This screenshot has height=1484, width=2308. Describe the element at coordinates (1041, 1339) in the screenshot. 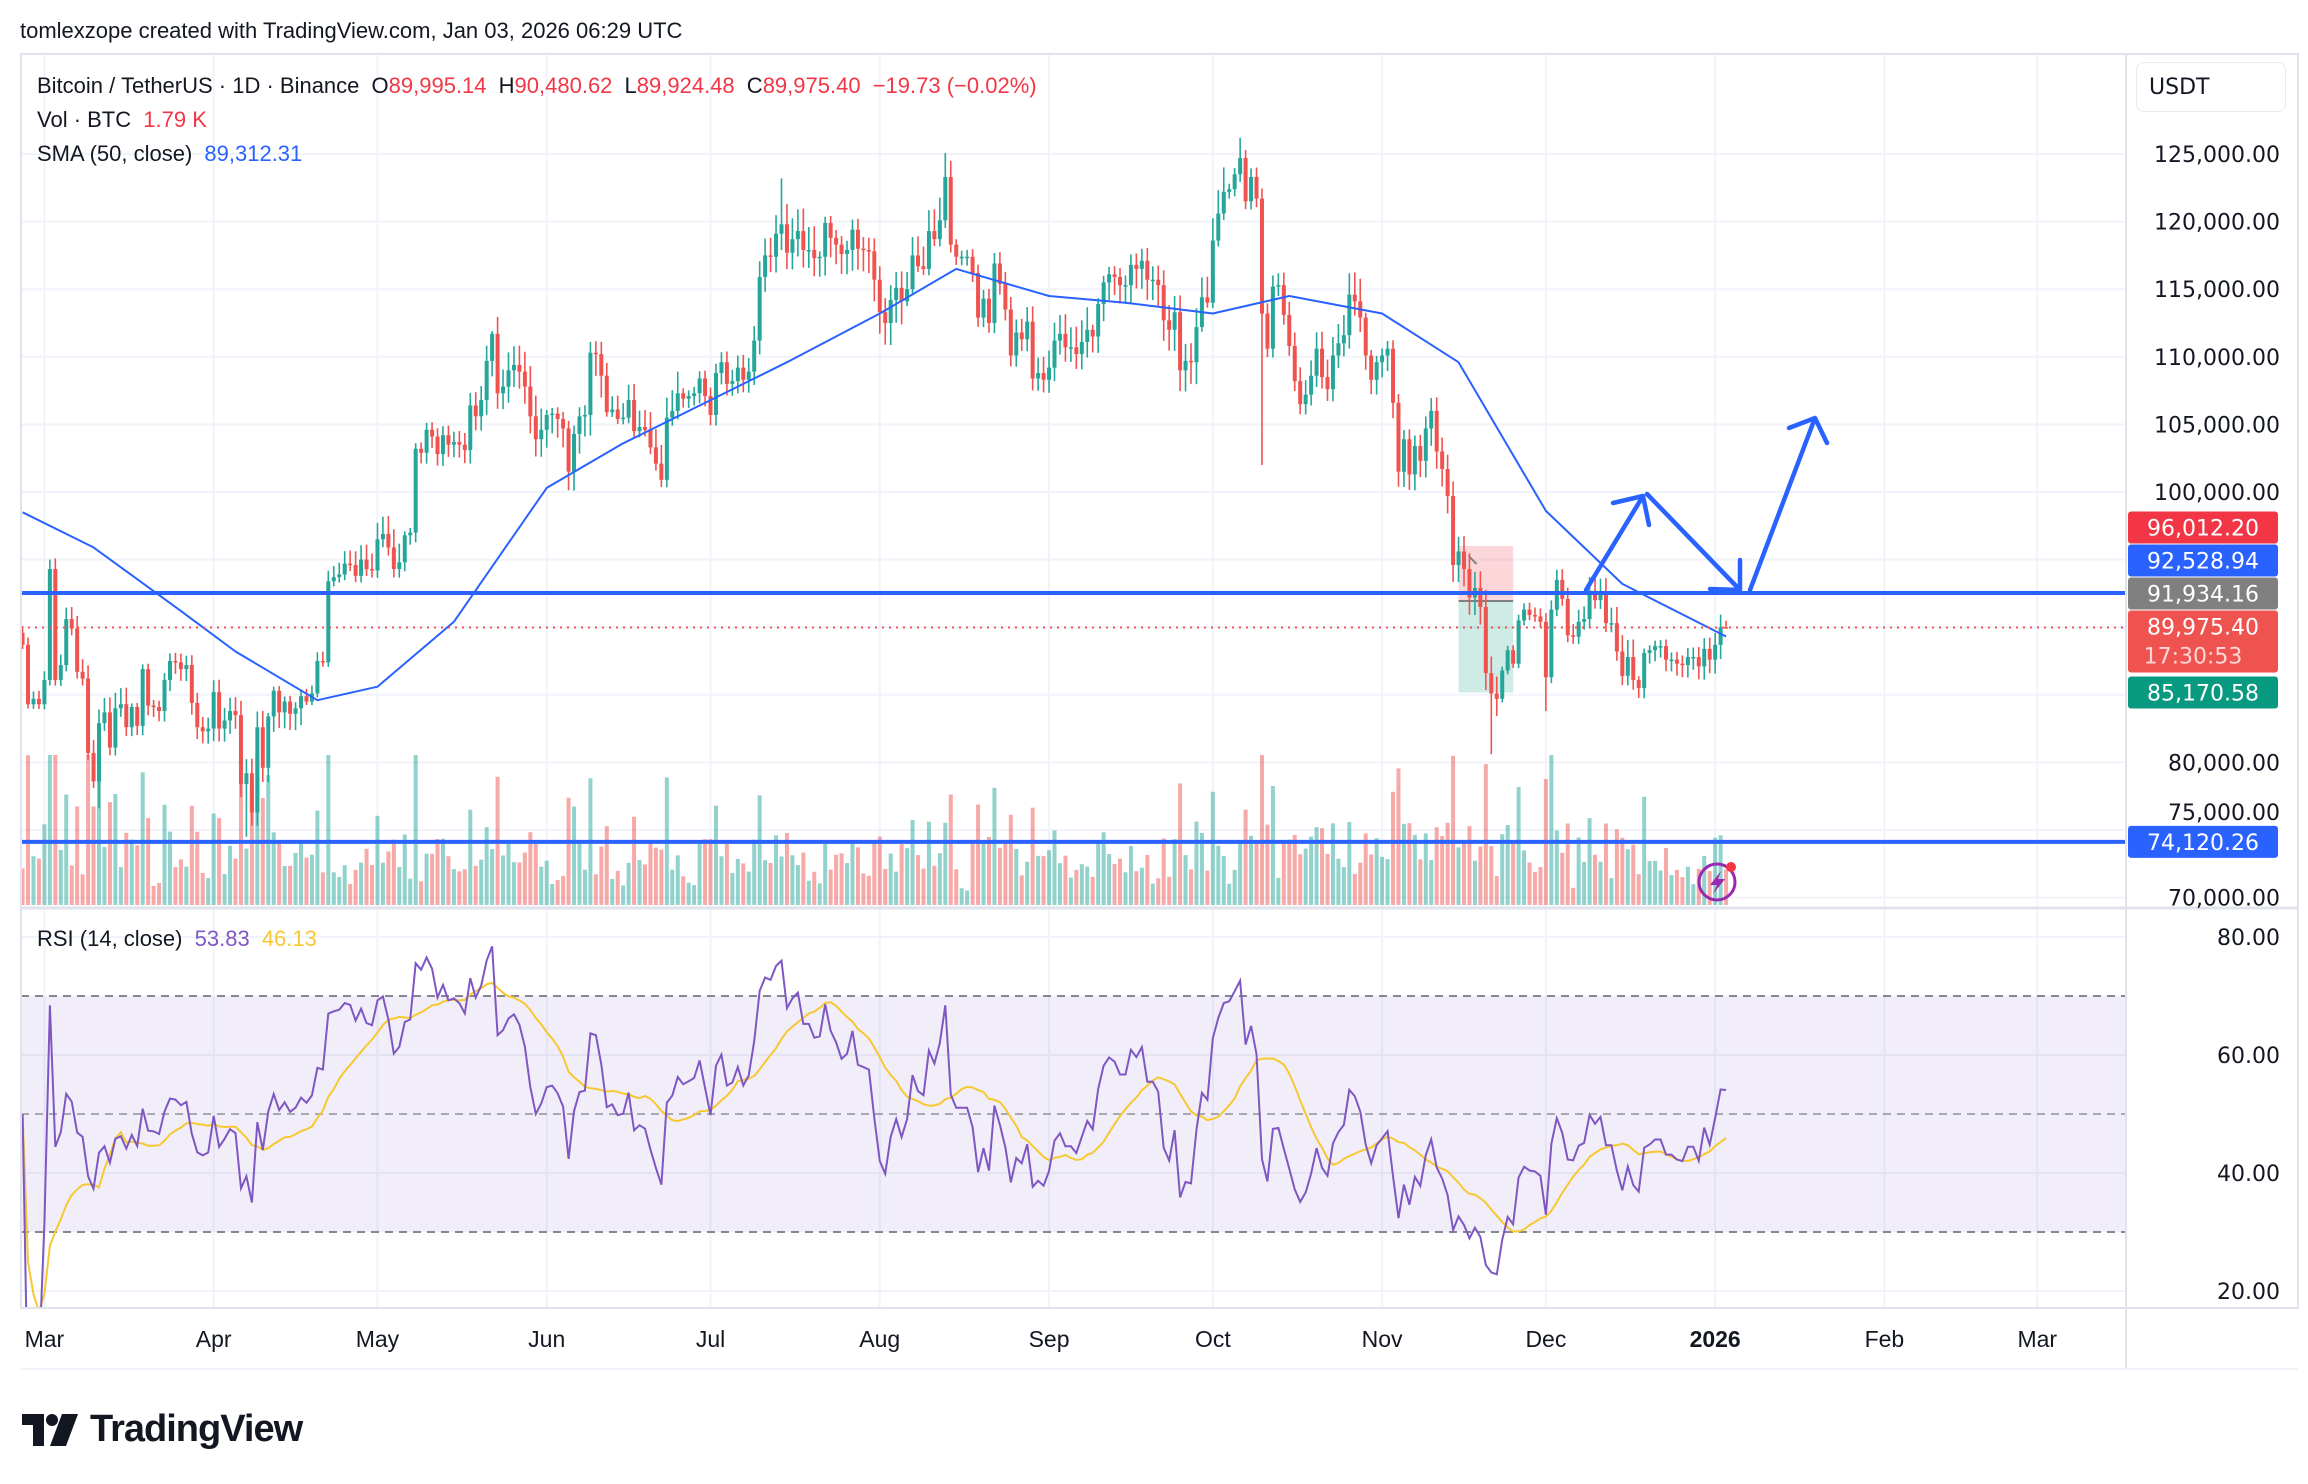

I see `time-axis: Mar Apr May Jun Jul Aug Sep Oct Nov Dec 2026 Feb Mar` at that location.